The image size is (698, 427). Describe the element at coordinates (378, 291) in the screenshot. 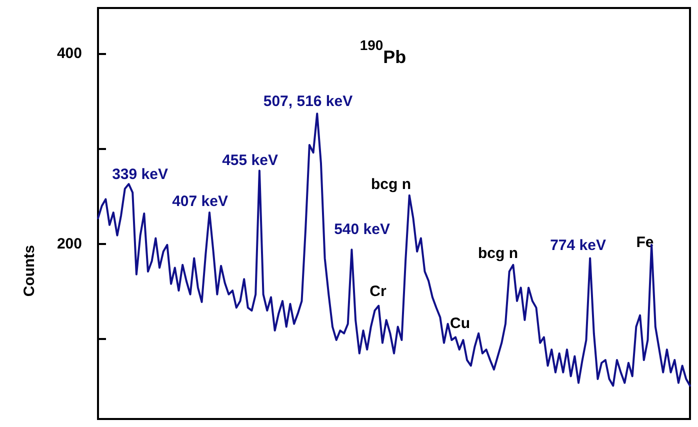

I see `annotation: Cr` at that location.